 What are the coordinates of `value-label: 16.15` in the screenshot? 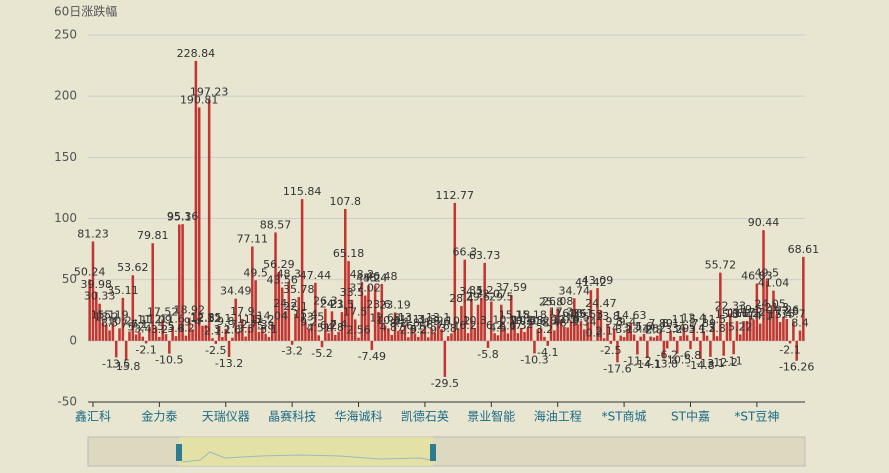 It's located at (744, 313).